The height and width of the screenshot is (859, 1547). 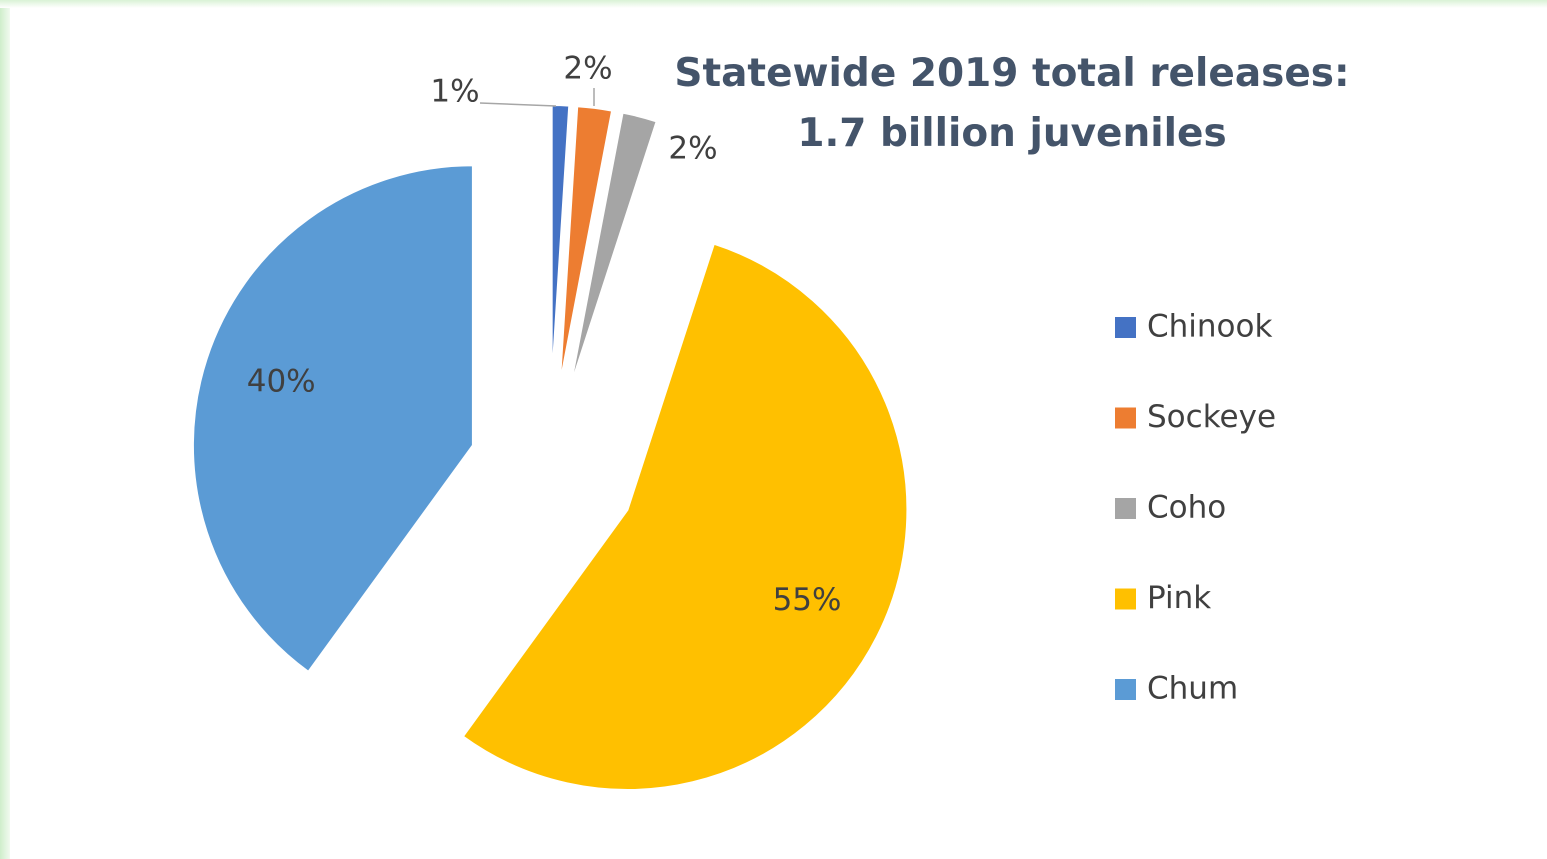 What do you see at coordinates (773, 4) in the screenshot?
I see `top-band` at bounding box center [773, 4].